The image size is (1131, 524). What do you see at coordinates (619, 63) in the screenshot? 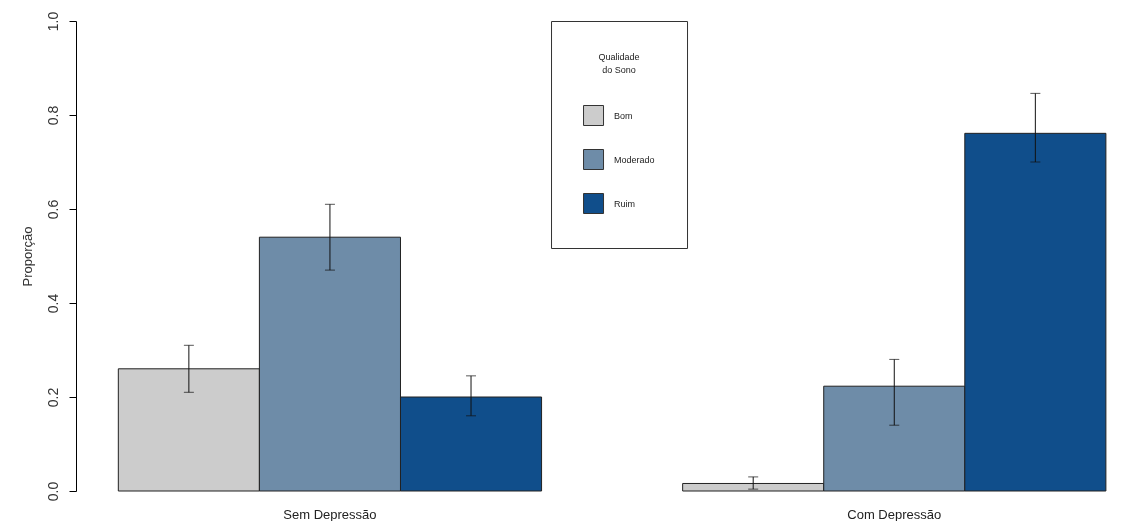
I see `legend-title: Qualidade do Sono` at bounding box center [619, 63].